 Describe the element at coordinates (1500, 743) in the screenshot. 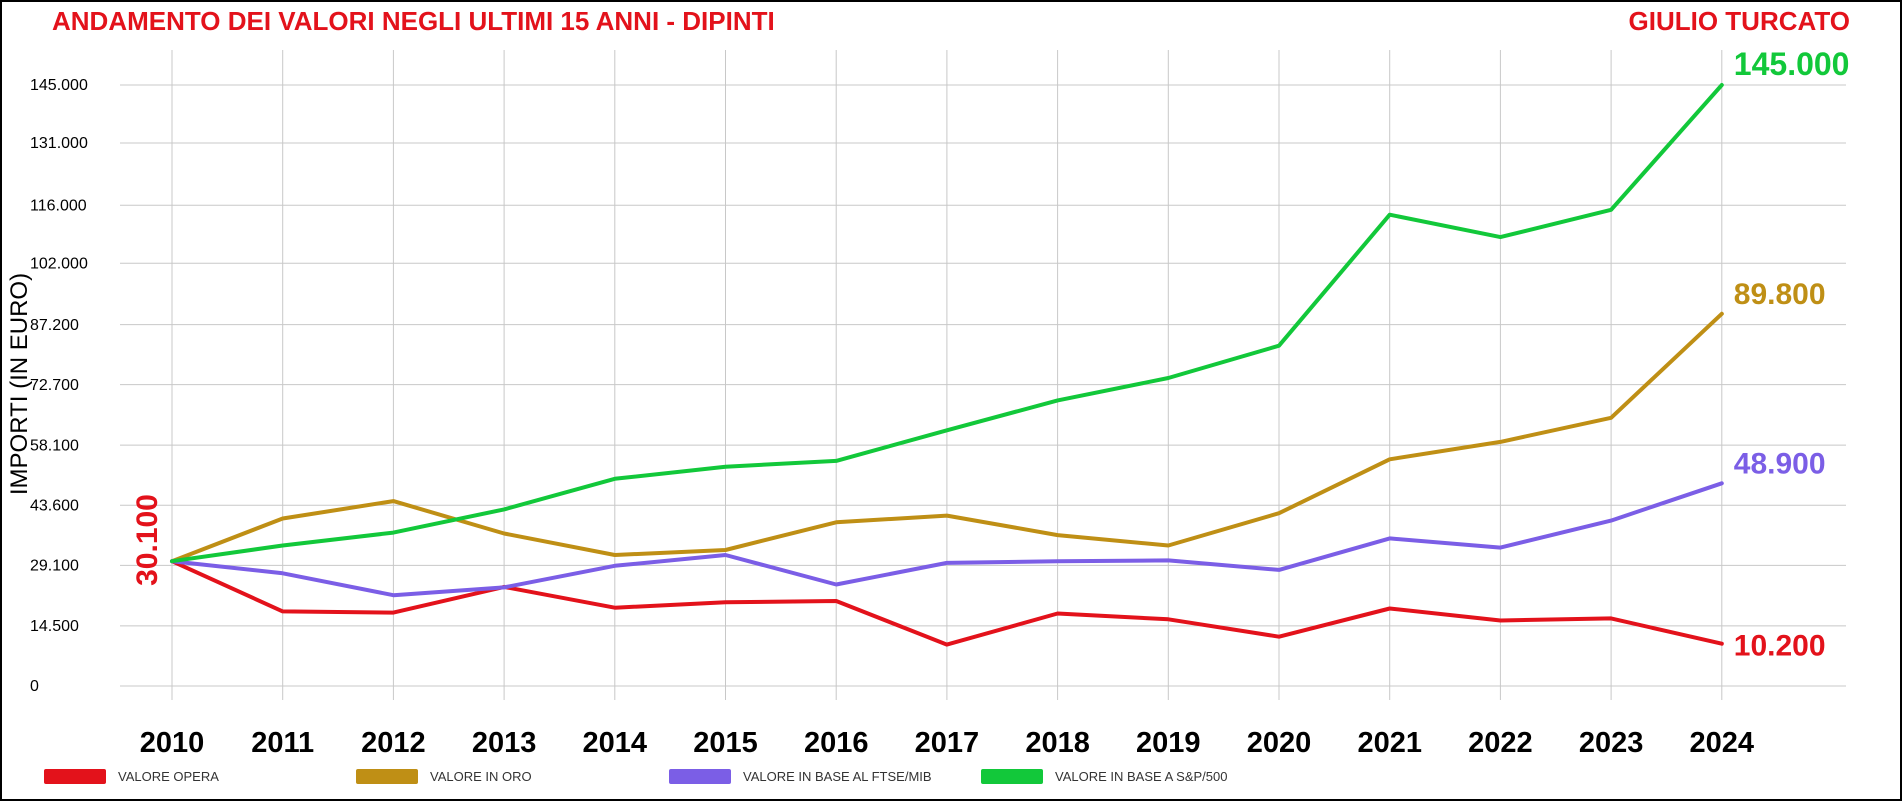

I see `x-tick-label: 2022` at that location.